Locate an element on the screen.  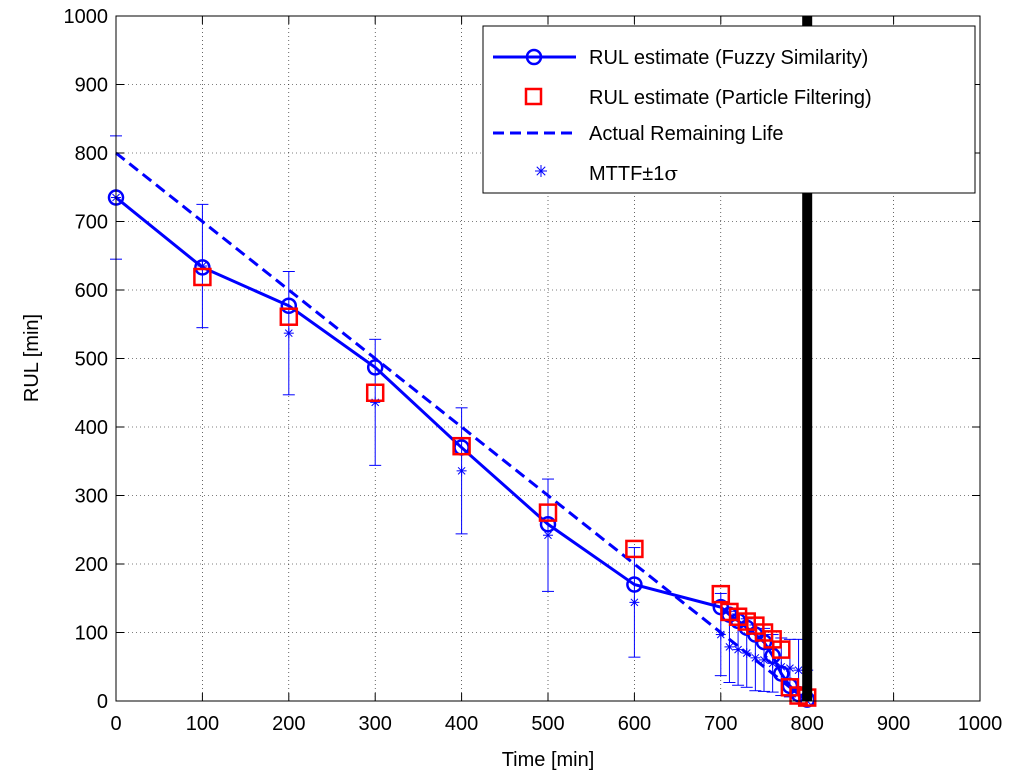
y-tick-label: 1000 is located at coordinates (86, 17).